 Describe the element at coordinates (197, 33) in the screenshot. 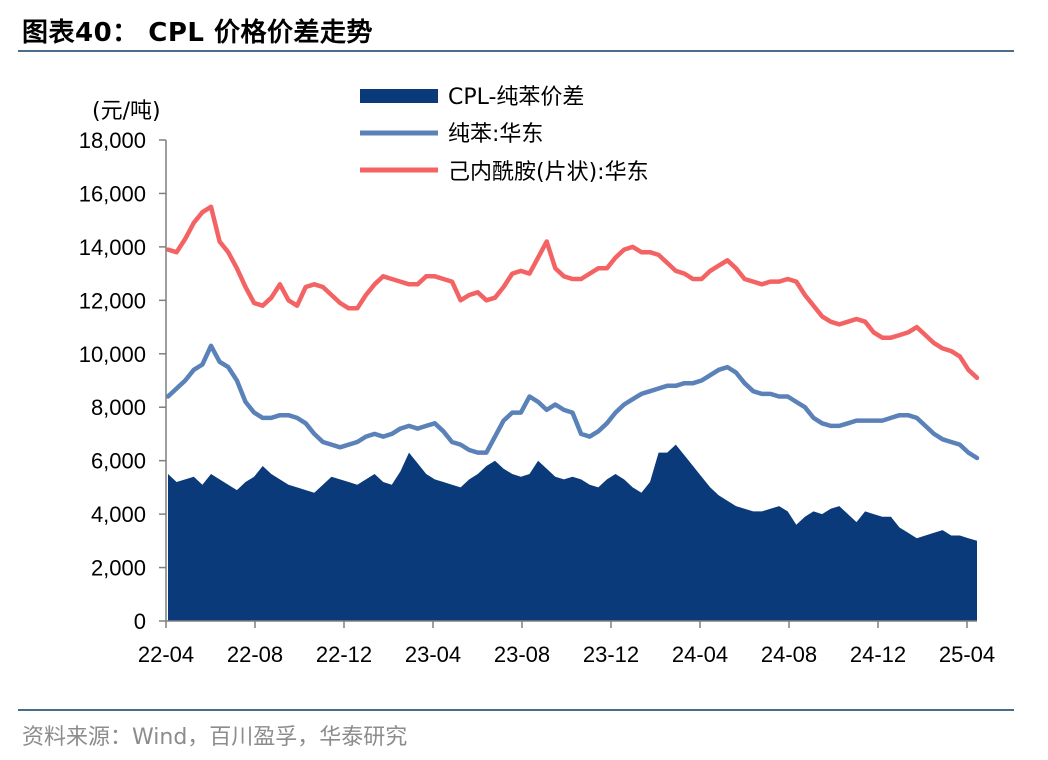

I see `chart-title: 图表40： CPL 价格价差走势` at that location.